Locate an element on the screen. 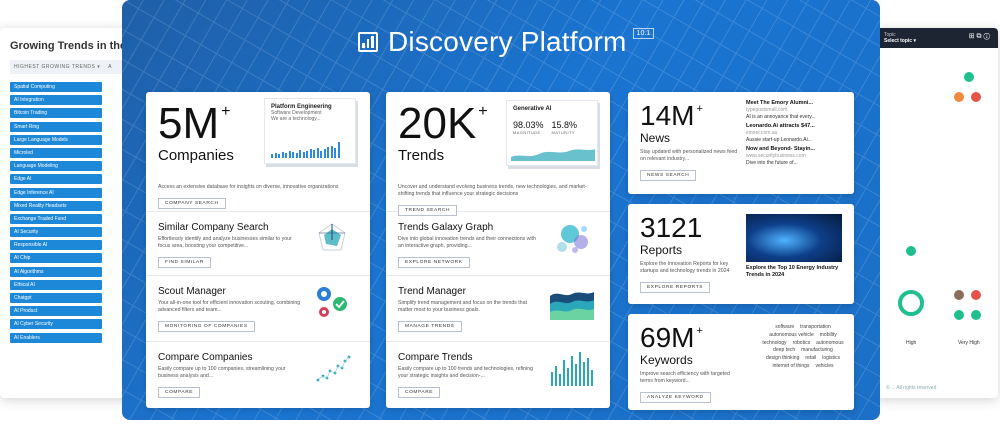 This screenshot has width=1000, height=430. trend-tag: Bitcoin Trading is located at coordinates (56, 113).